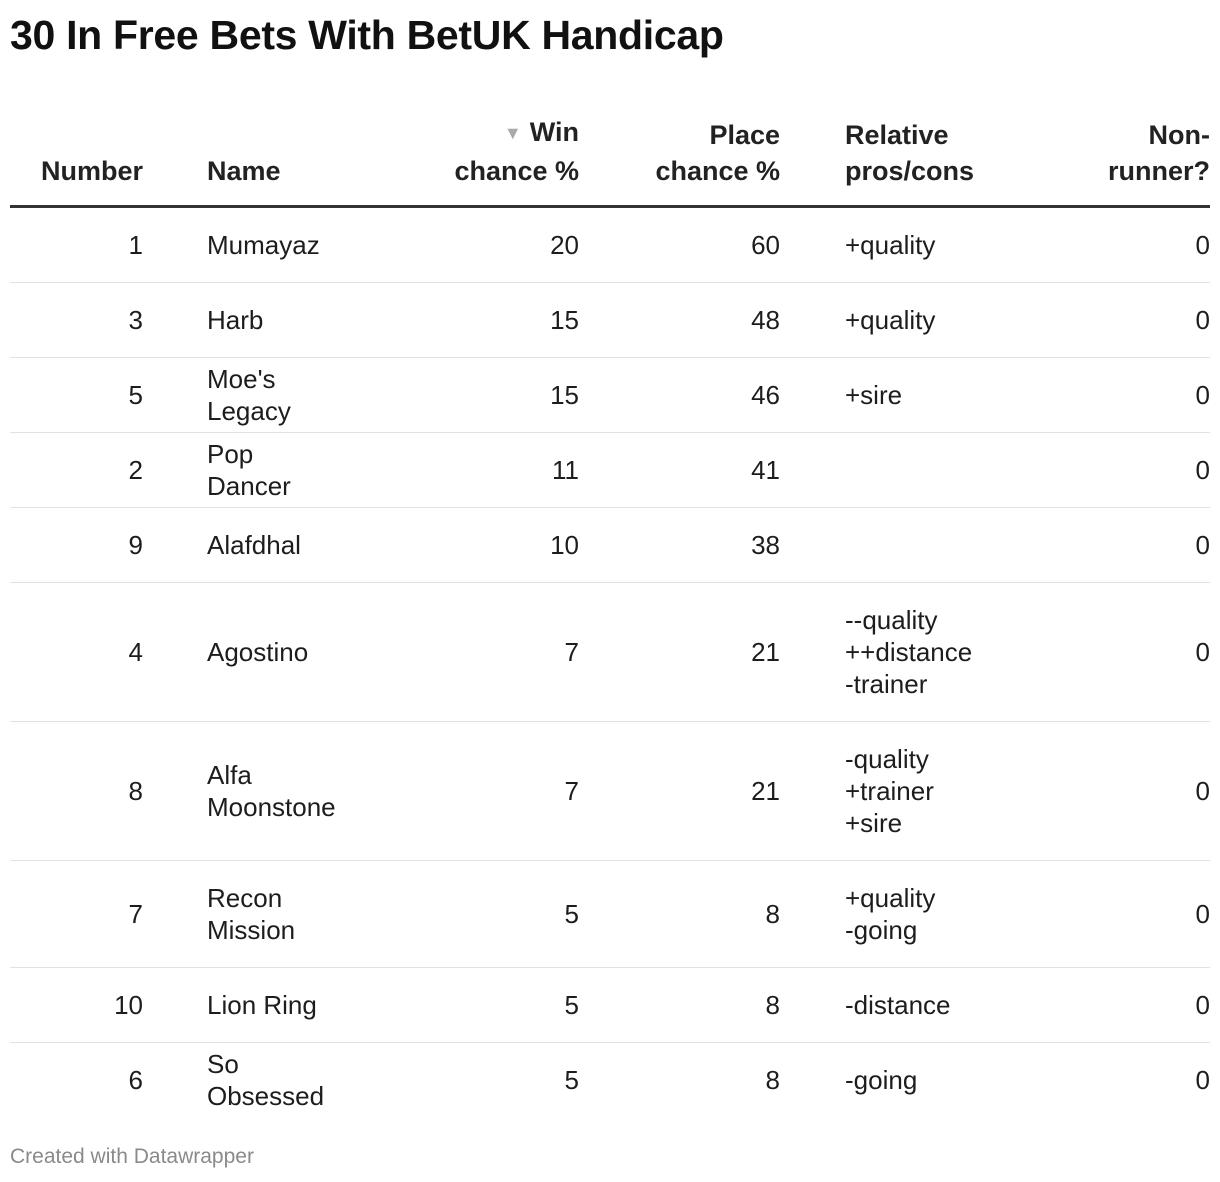 This screenshot has width=1220, height=1182. What do you see at coordinates (76, 914) in the screenshot?
I see `cell-number: 7` at bounding box center [76, 914].